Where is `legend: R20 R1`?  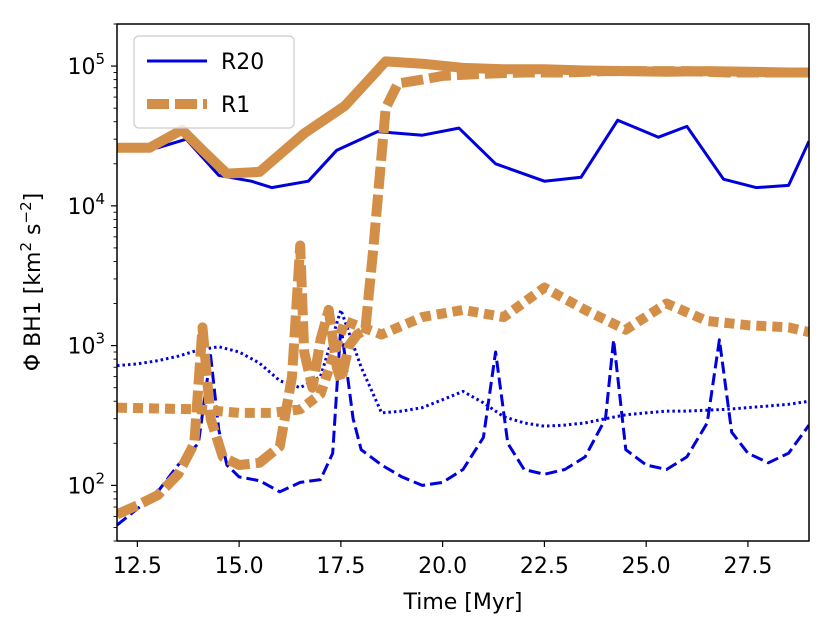
legend: R20 R1 is located at coordinates (214, 82).